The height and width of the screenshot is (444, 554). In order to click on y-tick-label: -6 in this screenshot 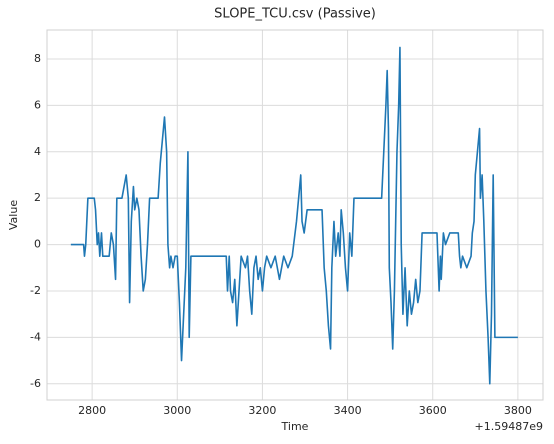, I will do `click(35, 383)`.